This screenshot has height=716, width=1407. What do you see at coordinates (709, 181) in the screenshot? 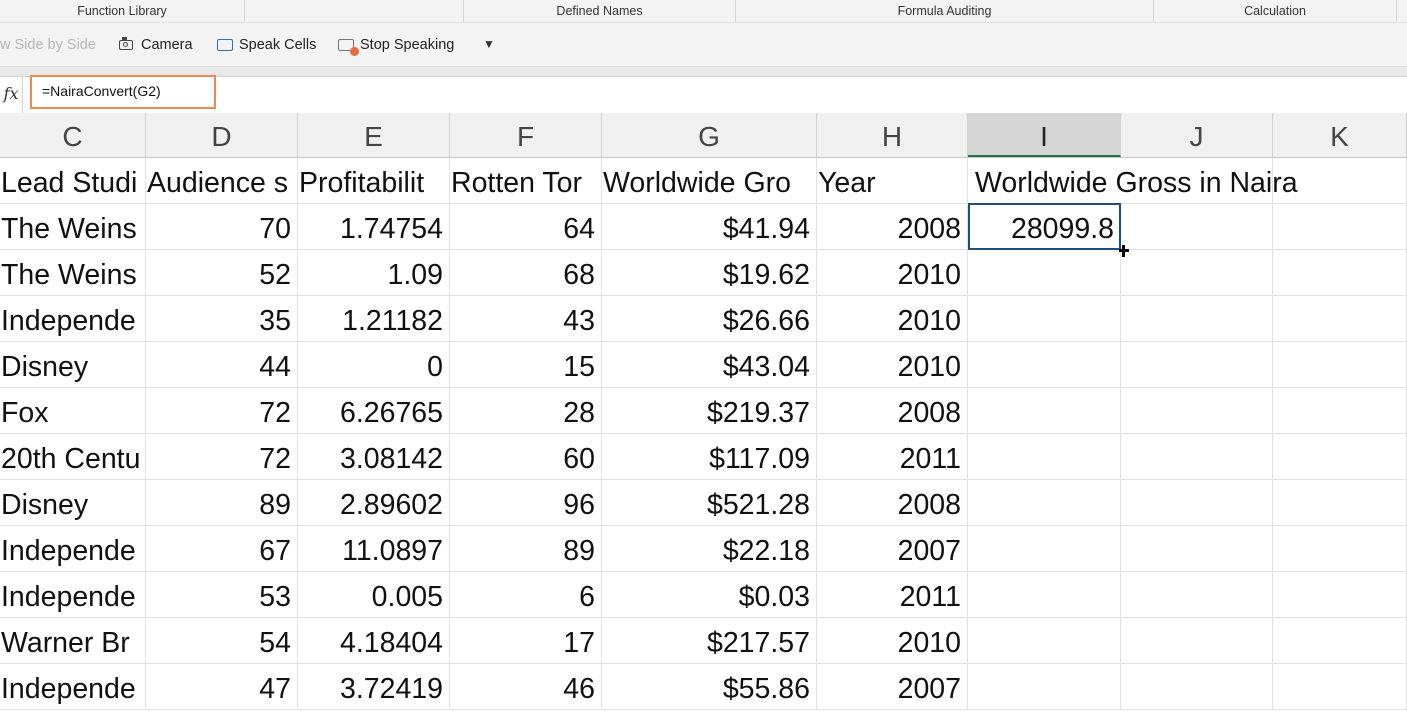
I see `header-cell: Worldwide Gro` at bounding box center [709, 181].